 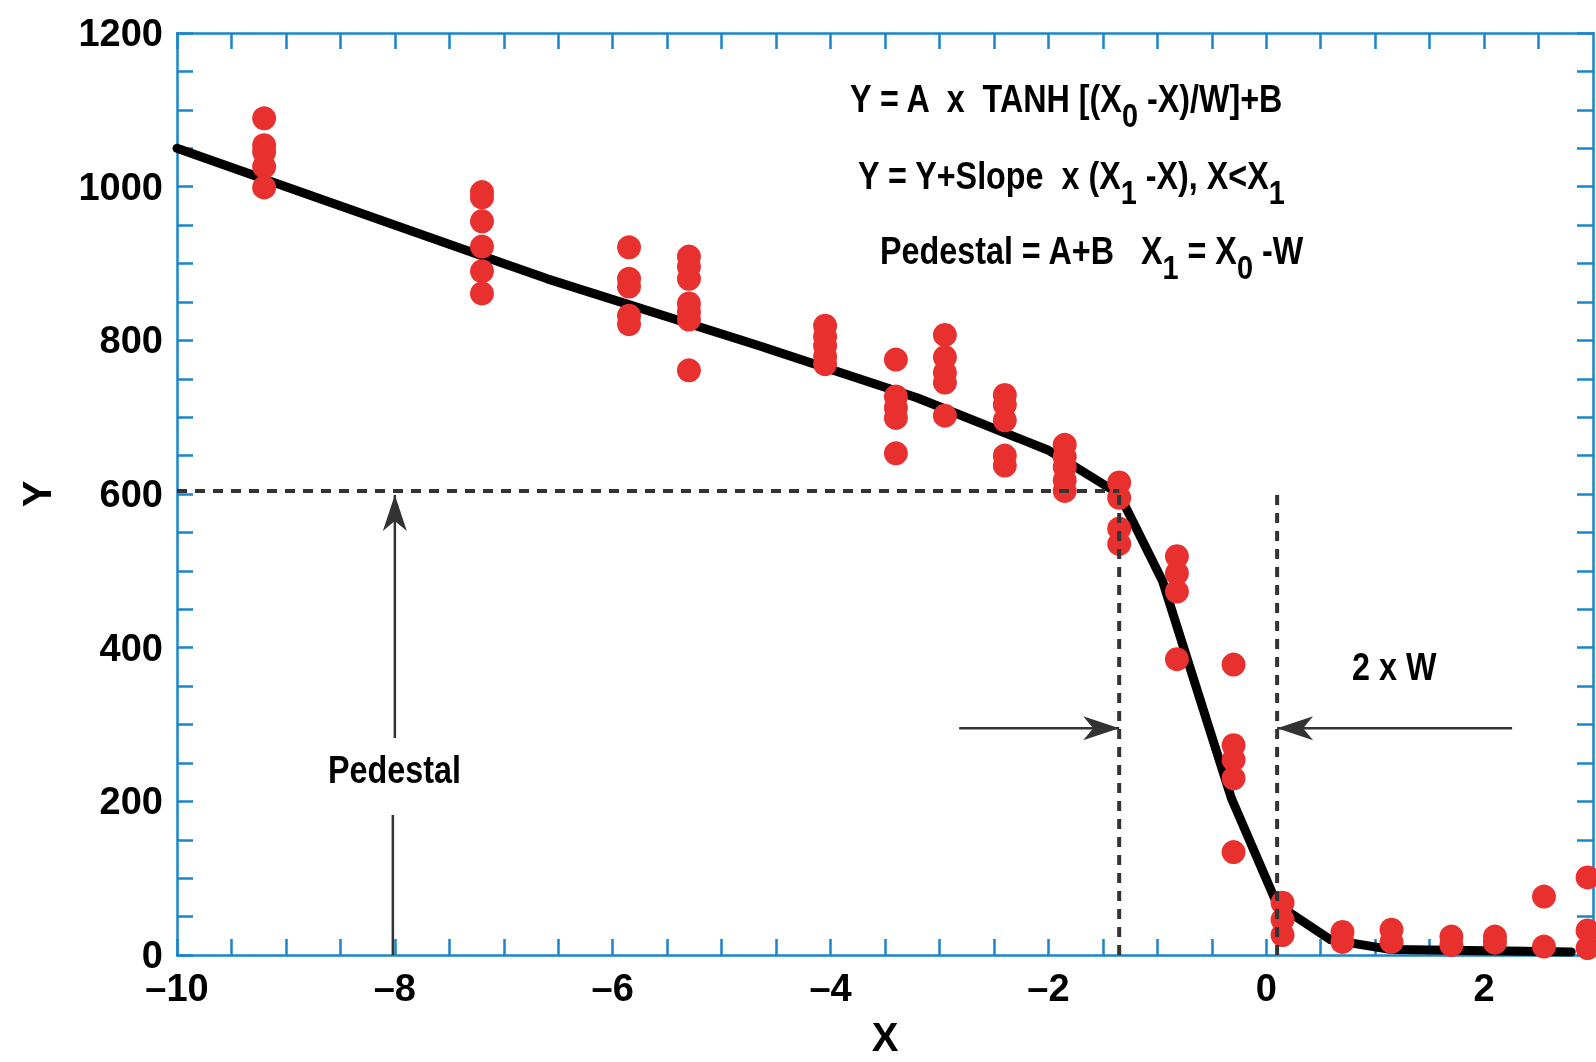 What do you see at coordinates (885, 1037) in the screenshot?
I see `x-axis-title: X` at bounding box center [885, 1037].